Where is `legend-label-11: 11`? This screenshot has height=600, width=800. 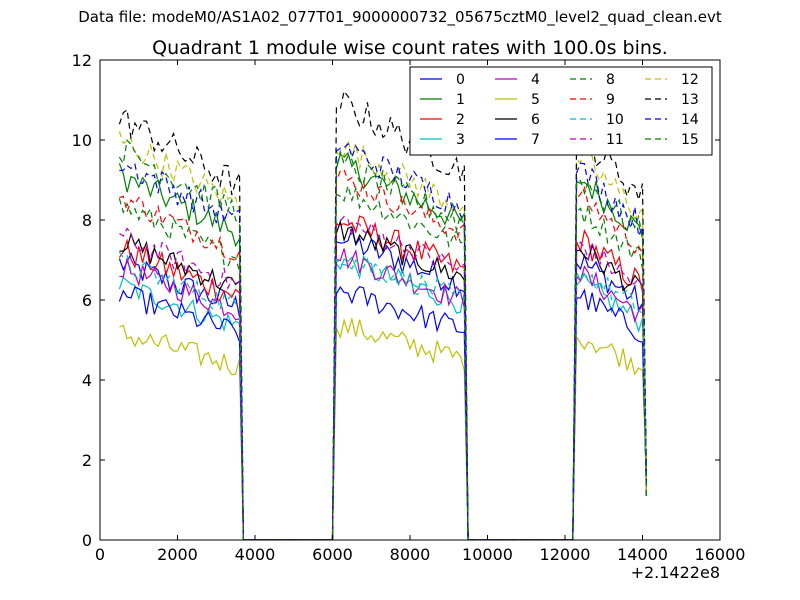 legend-label-11: 11 is located at coordinates (615, 140).